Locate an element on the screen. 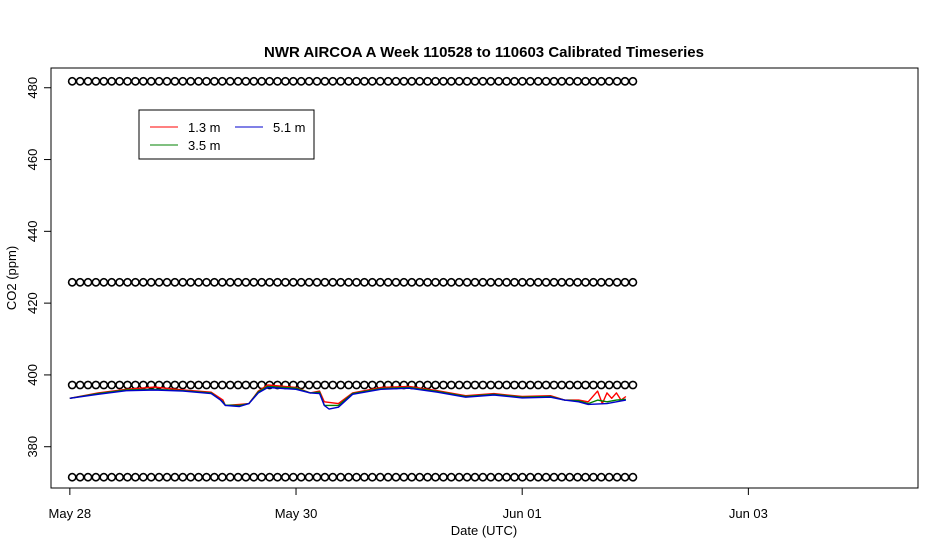 This screenshot has height=540, width=936. legend-label-1-3m: 1.3 m is located at coordinates (204, 127).